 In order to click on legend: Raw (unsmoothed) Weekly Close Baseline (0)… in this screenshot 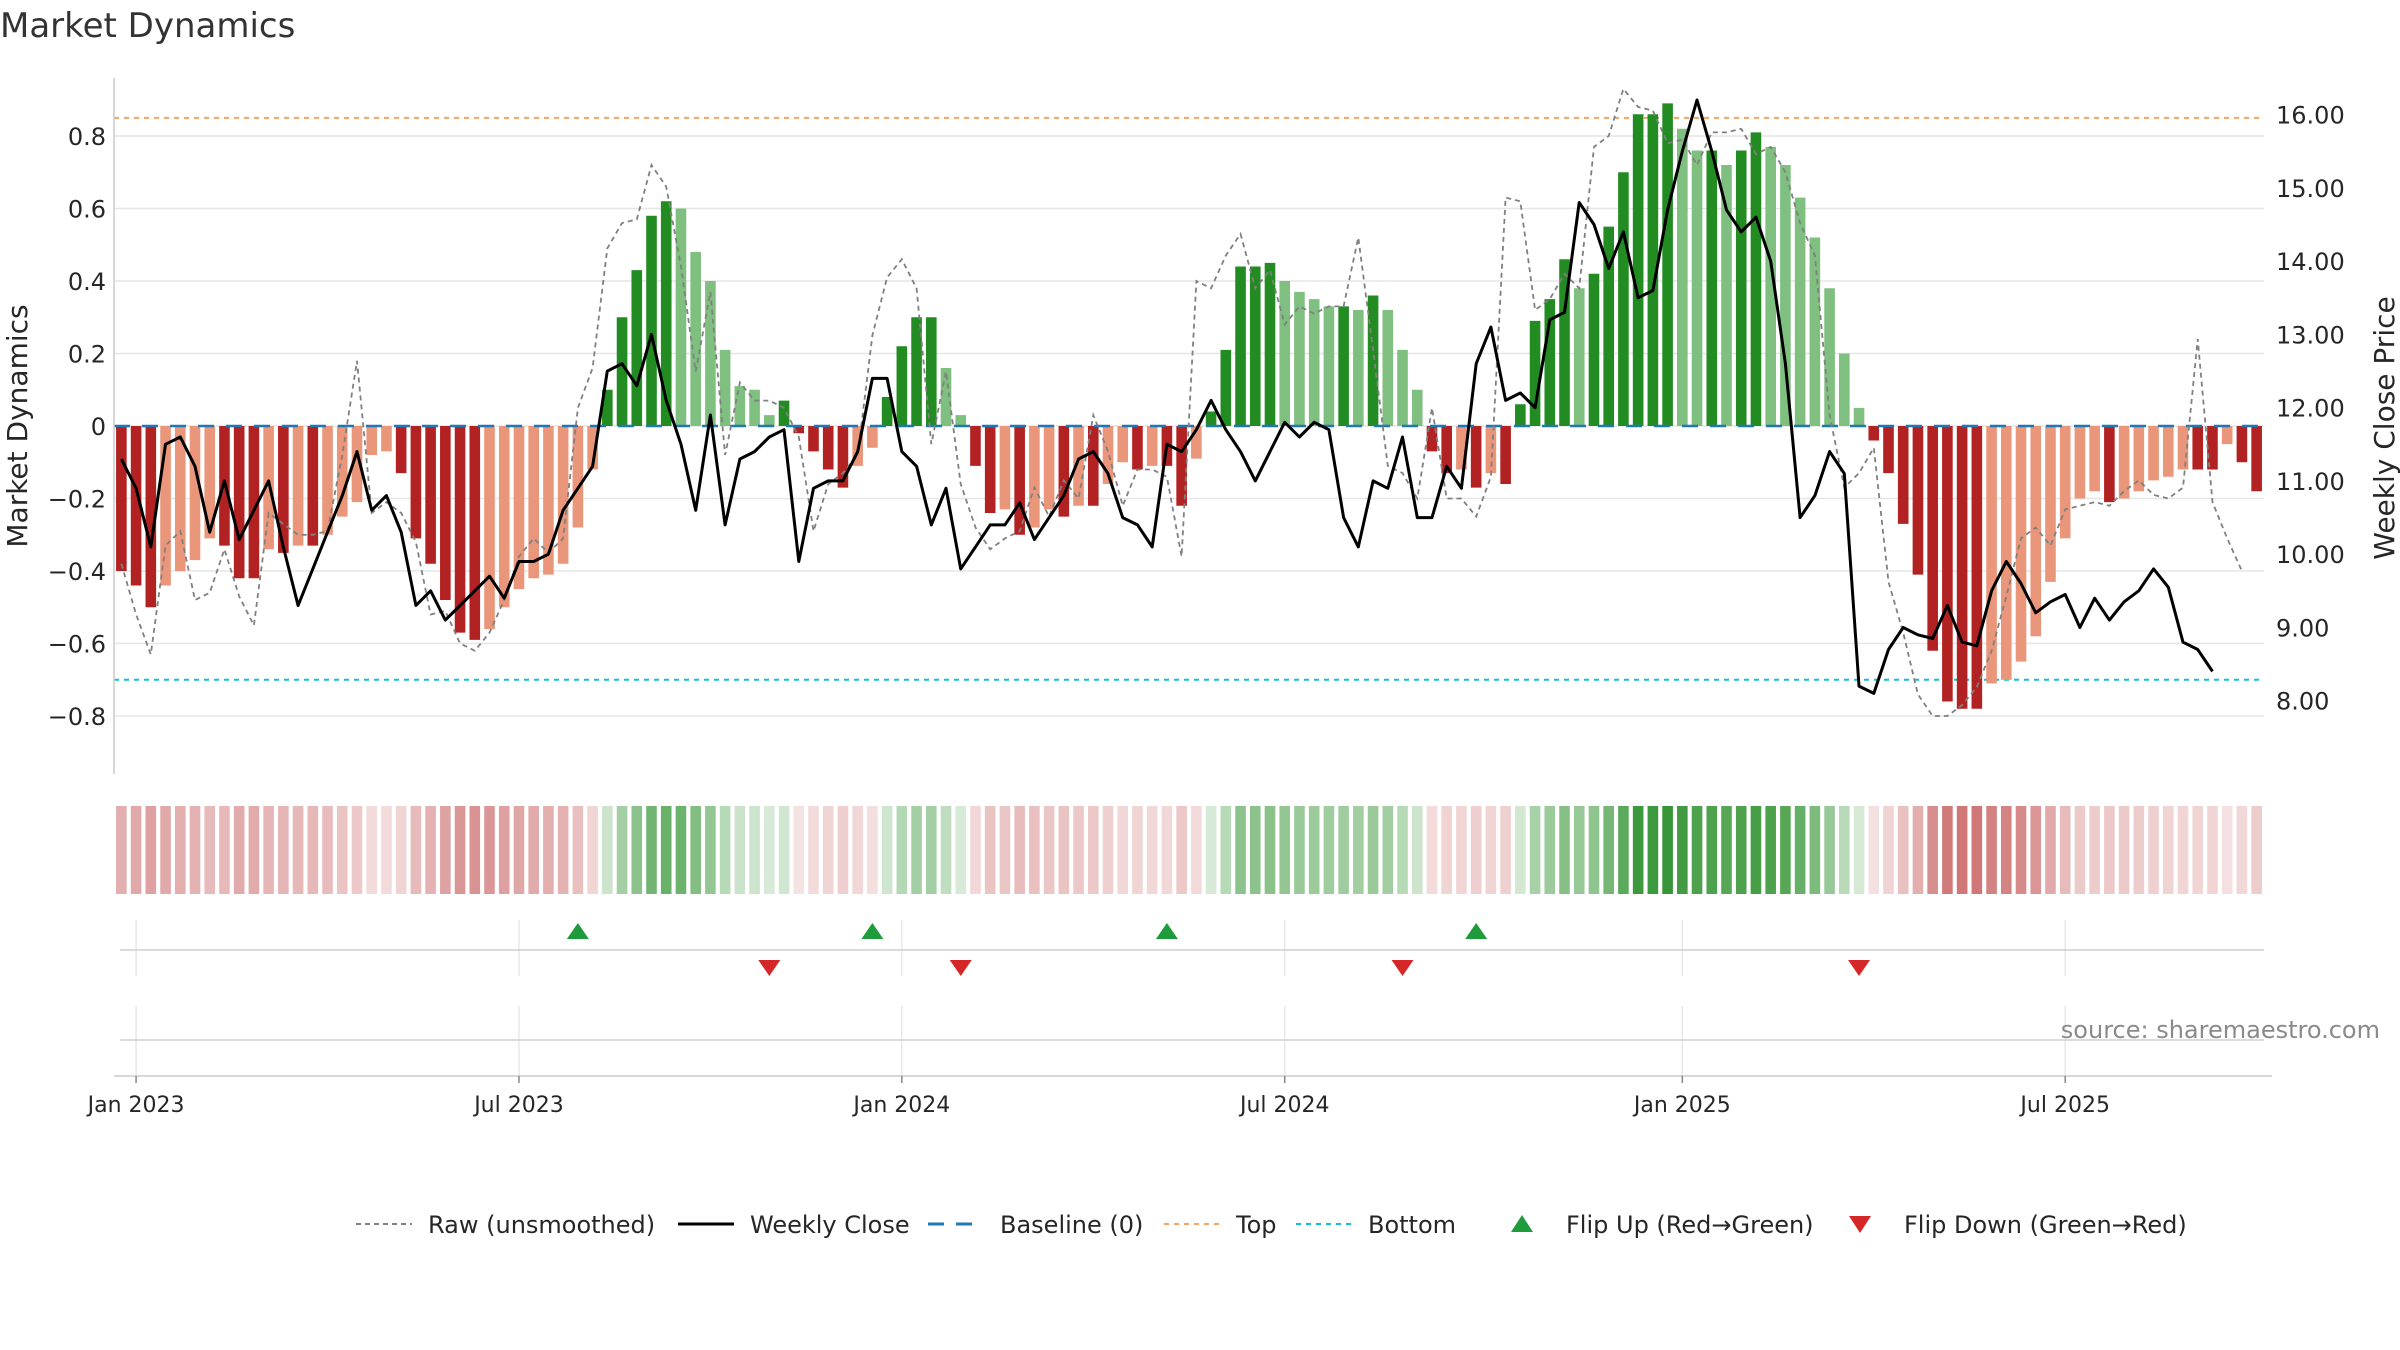, I will do `click(1271, 1225)`.